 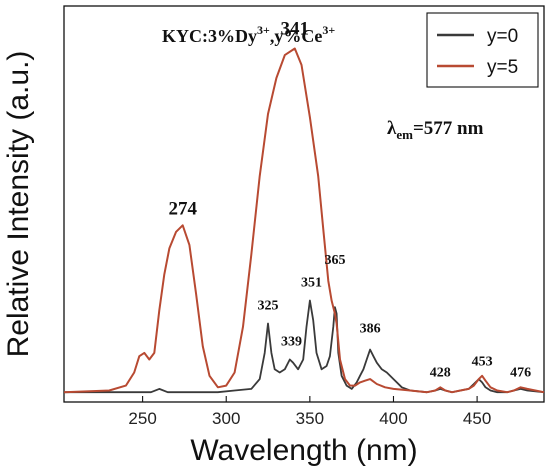 What do you see at coordinates (440, 373) in the screenshot?
I see `peak-label-428: 428` at bounding box center [440, 373].